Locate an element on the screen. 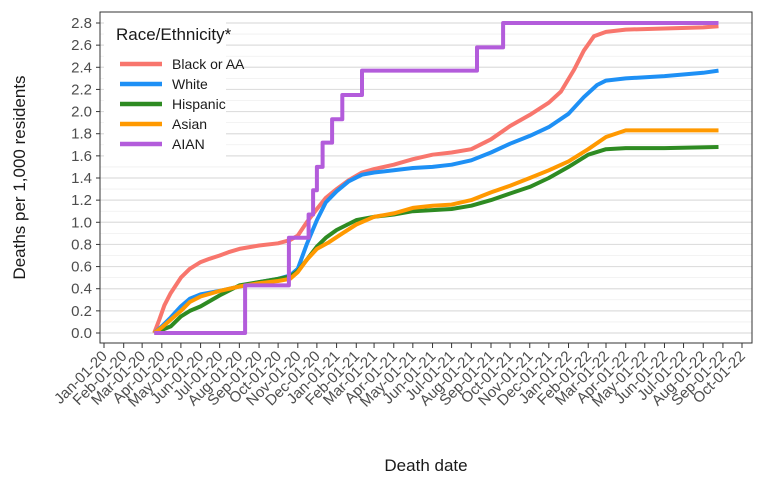 This screenshot has width=760, height=478. legend-items: Black or AA White Hispanic Asian AIAN is located at coordinates (182, 104).